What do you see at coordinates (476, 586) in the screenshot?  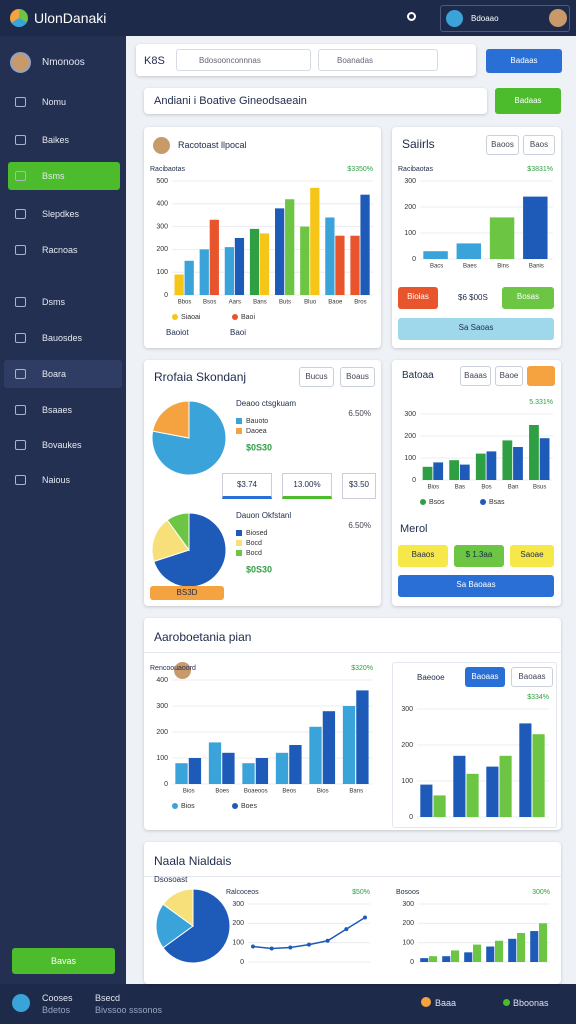 I see `wide-button: Sa Baoaas` at bounding box center [476, 586].